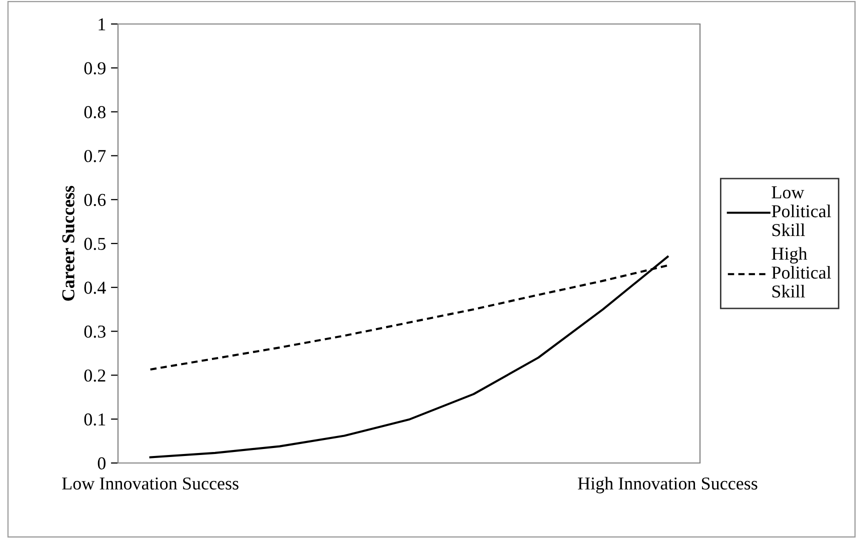  Describe the element at coordinates (102, 463) in the screenshot. I see `y-tick-label: 0` at that location.